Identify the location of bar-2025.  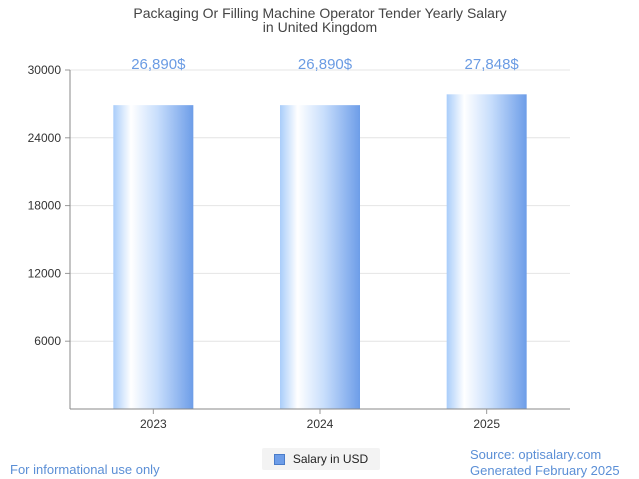
(486, 251).